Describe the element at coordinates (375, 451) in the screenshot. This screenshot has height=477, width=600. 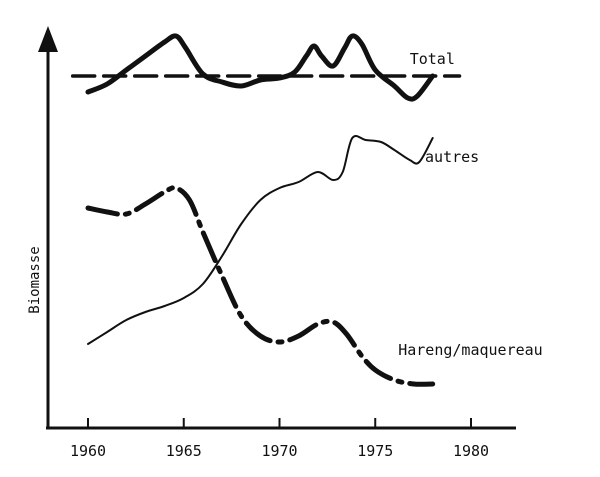
I see `x-tick-label-1975: 1975` at that location.